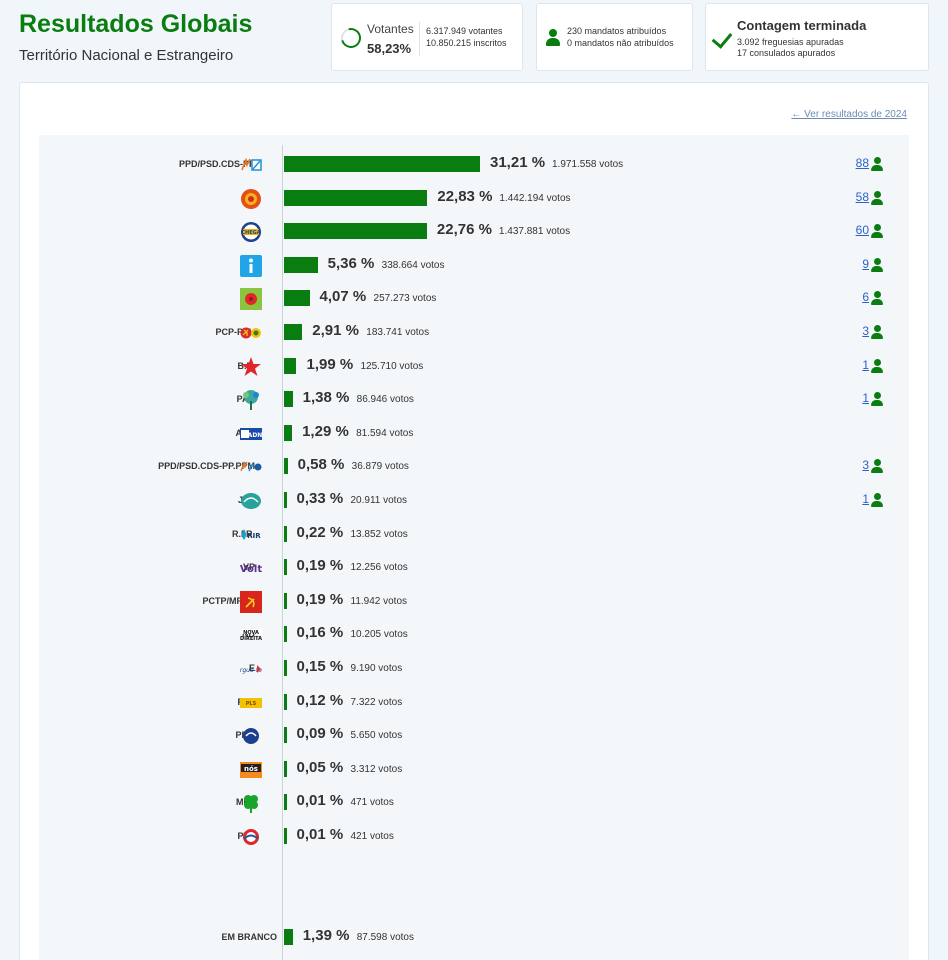  I want to click on pct-label: 0,16 %, so click(320, 633).